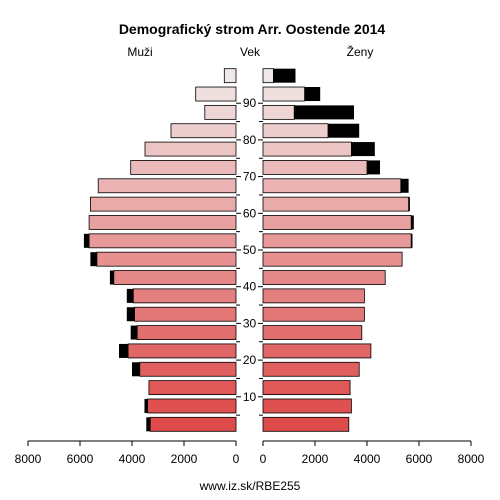 The width and height of the screenshot is (500, 500). Describe the element at coordinates (471, 459) in the screenshot. I see `x-tick-label-right: 8000` at that location.